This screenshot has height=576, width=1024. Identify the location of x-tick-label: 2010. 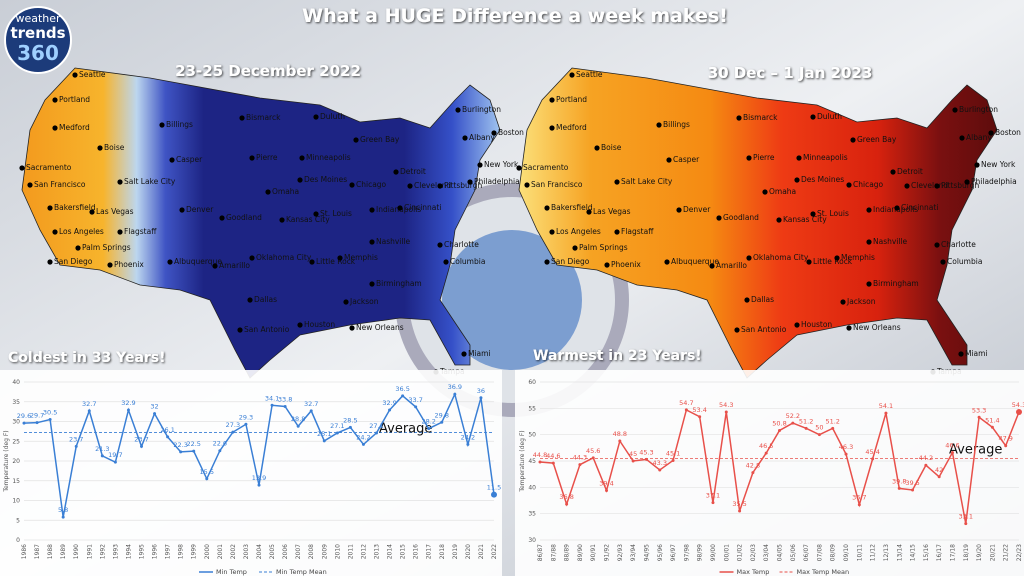
(337, 551).